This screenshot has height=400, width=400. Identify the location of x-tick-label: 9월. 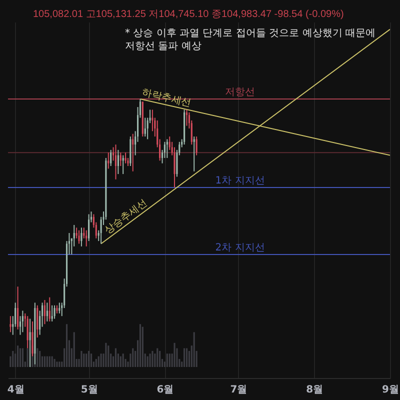
(390, 390).